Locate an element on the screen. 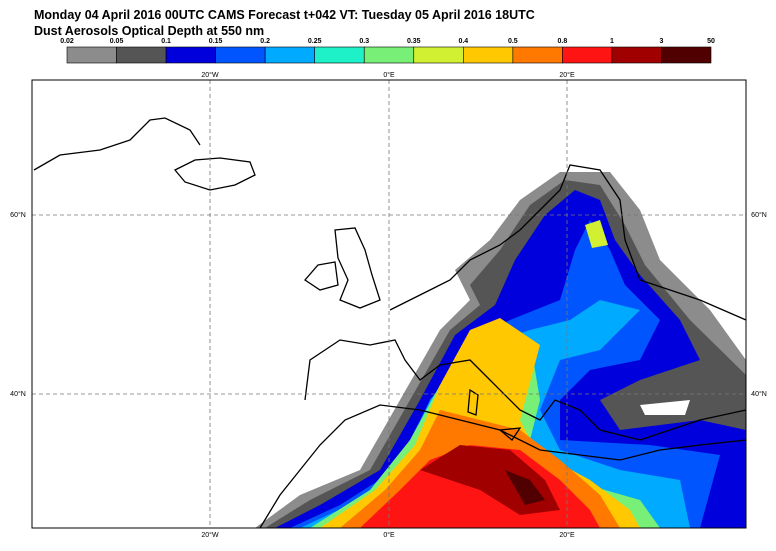  colorbar-label: 0.8 is located at coordinates (563, 41).